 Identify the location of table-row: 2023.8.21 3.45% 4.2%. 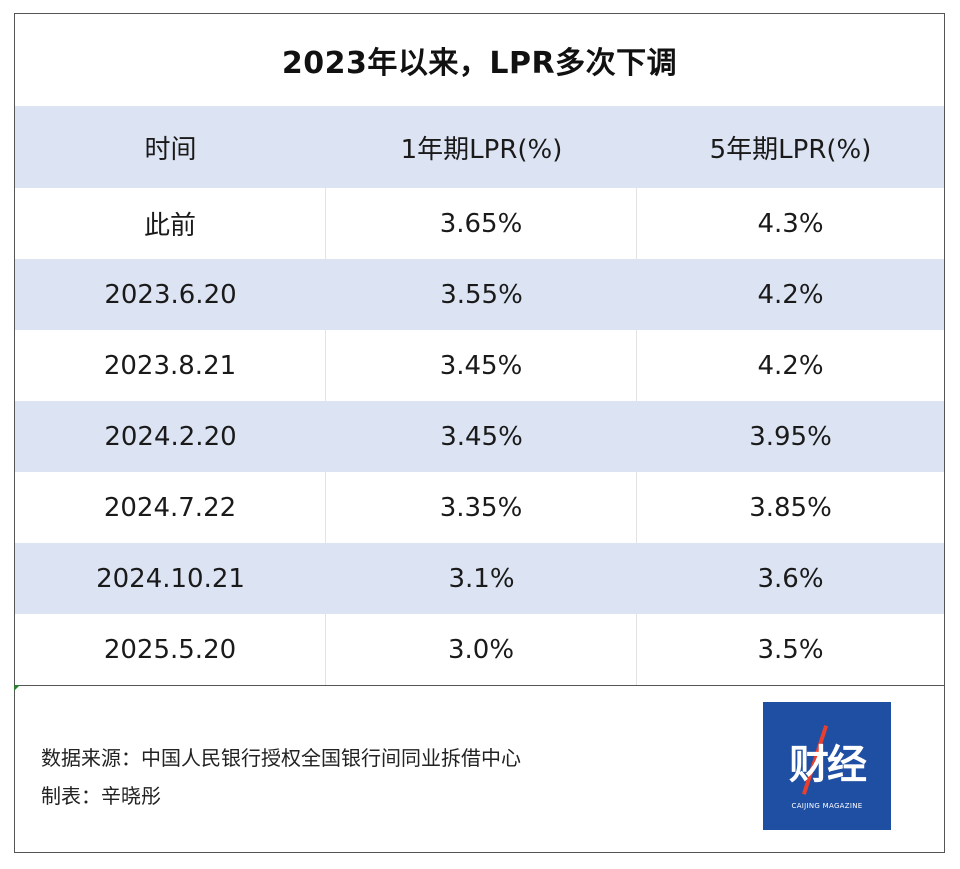
(479, 365).